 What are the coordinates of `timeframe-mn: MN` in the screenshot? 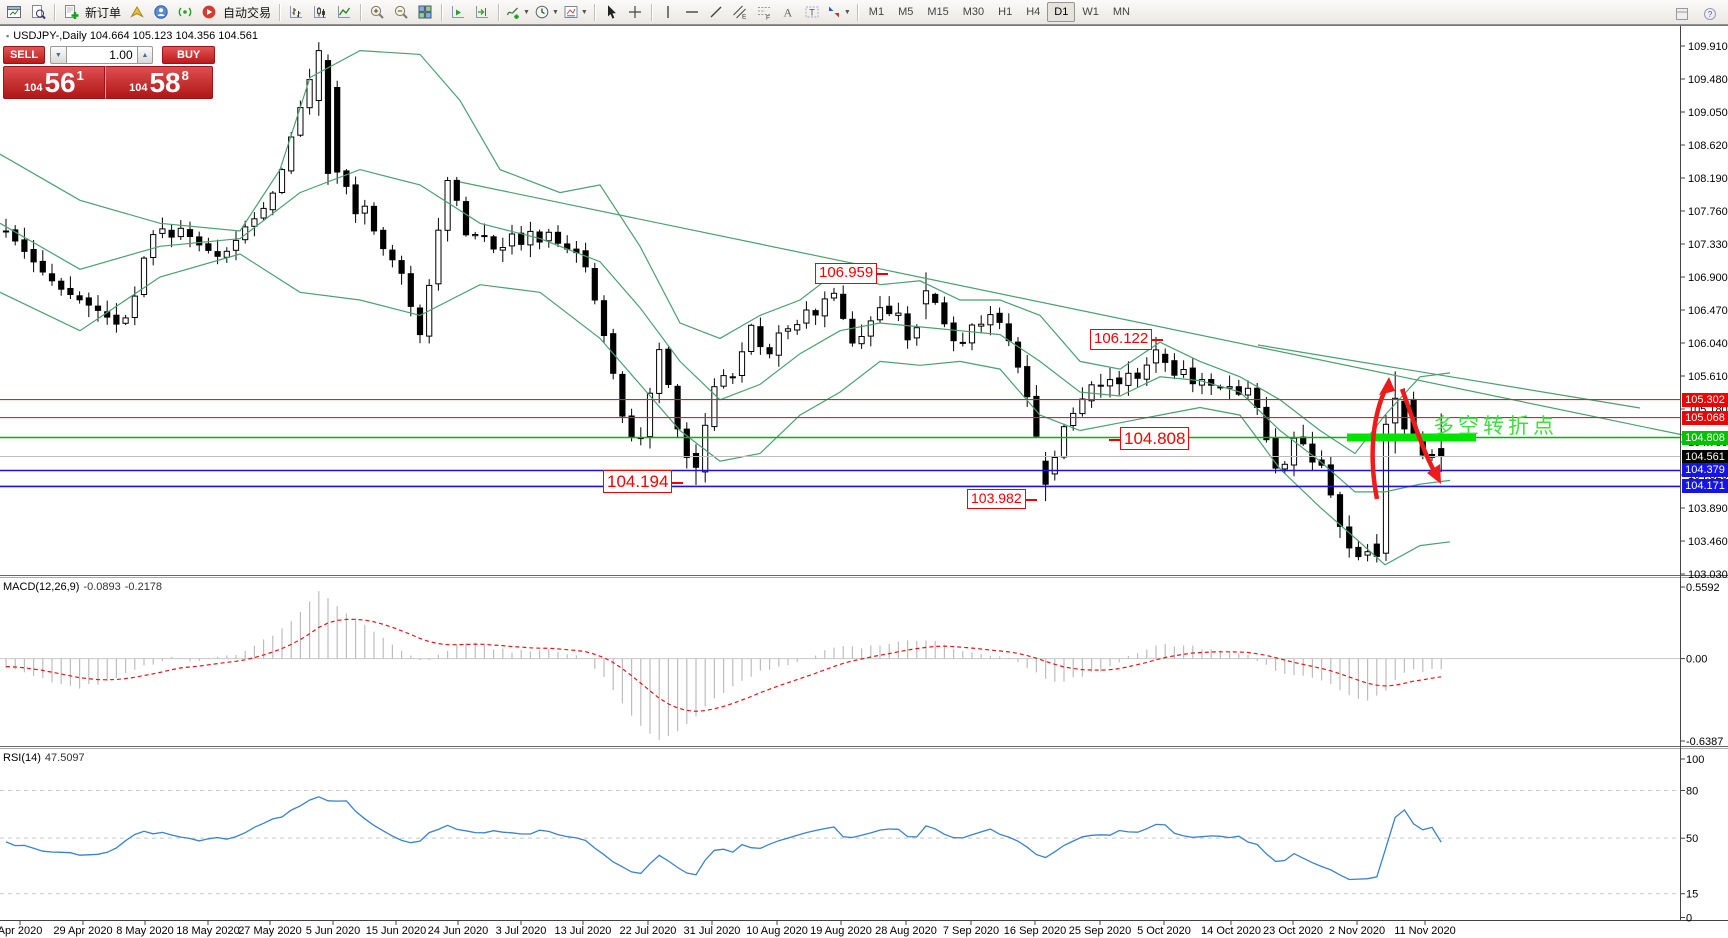 It's located at (1121, 12).